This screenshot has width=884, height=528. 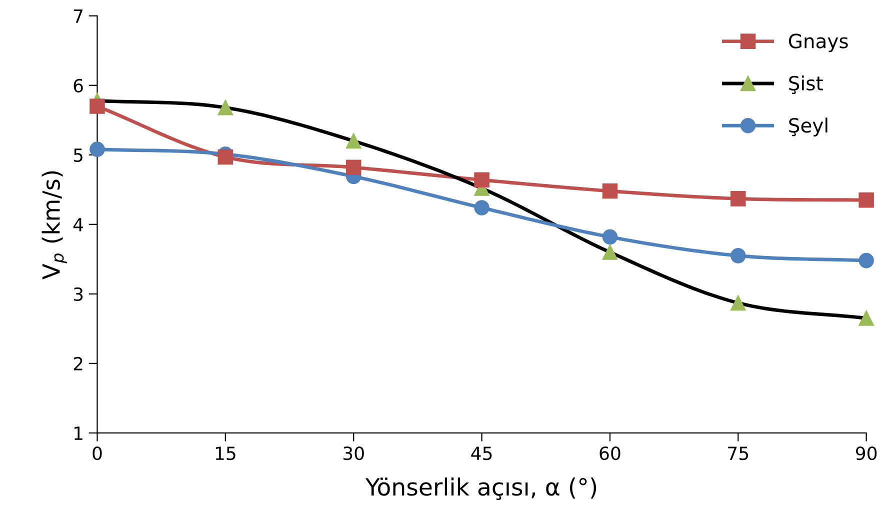 What do you see at coordinates (97, 453) in the screenshot?
I see `x-tick-label: 0` at bounding box center [97, 453].